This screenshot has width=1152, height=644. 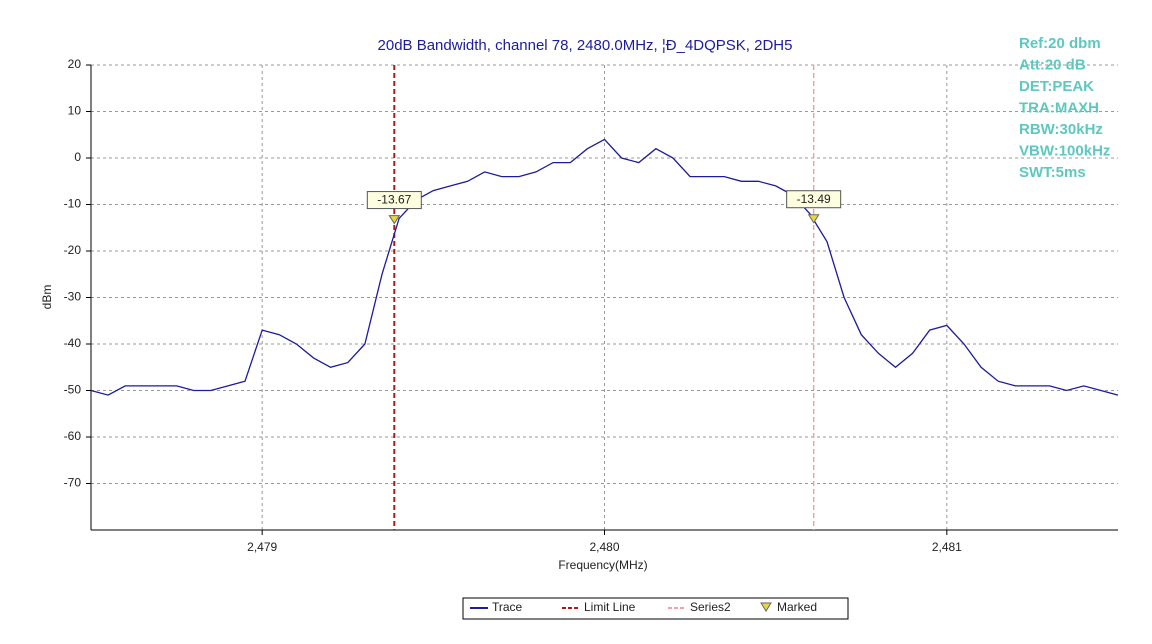 What do you see at coordinates (77, 157) in the screenshot?
I see `y-tick-label: 0` at bounding box center [77, 157].